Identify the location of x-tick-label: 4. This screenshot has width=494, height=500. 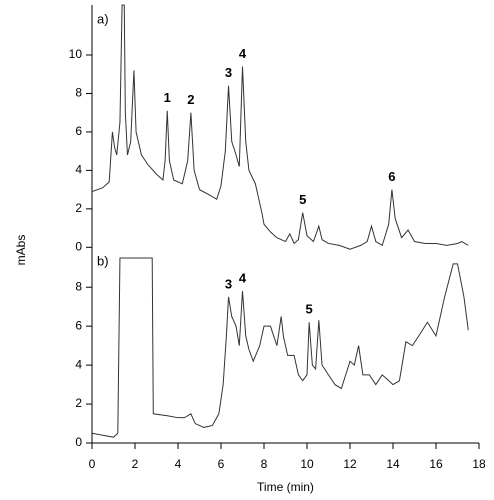
(178, 464).